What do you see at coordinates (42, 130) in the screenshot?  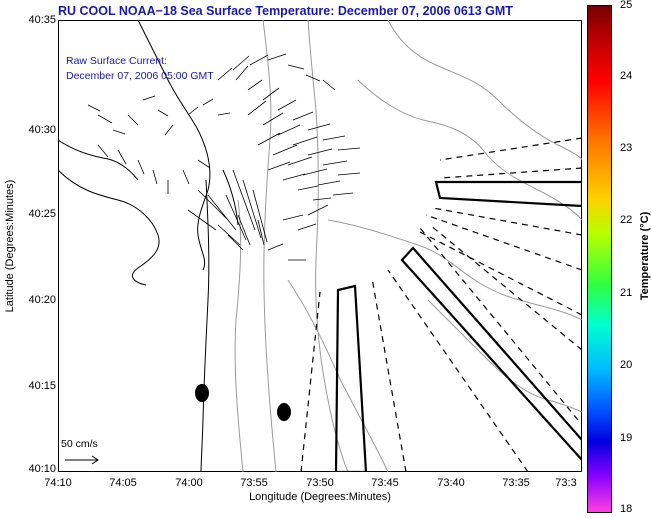 I see `y-tick-label: 40:30` at bounding box center [42, 130].